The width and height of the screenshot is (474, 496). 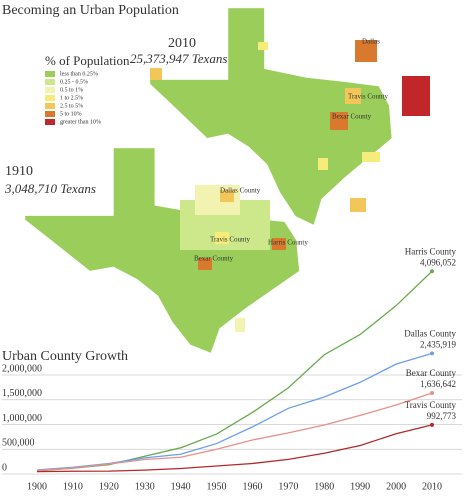 What do you see at coordinates (73, 486) in the screenshot?
I see `x-tick-label: 1910` at bounding box center [73, 486].